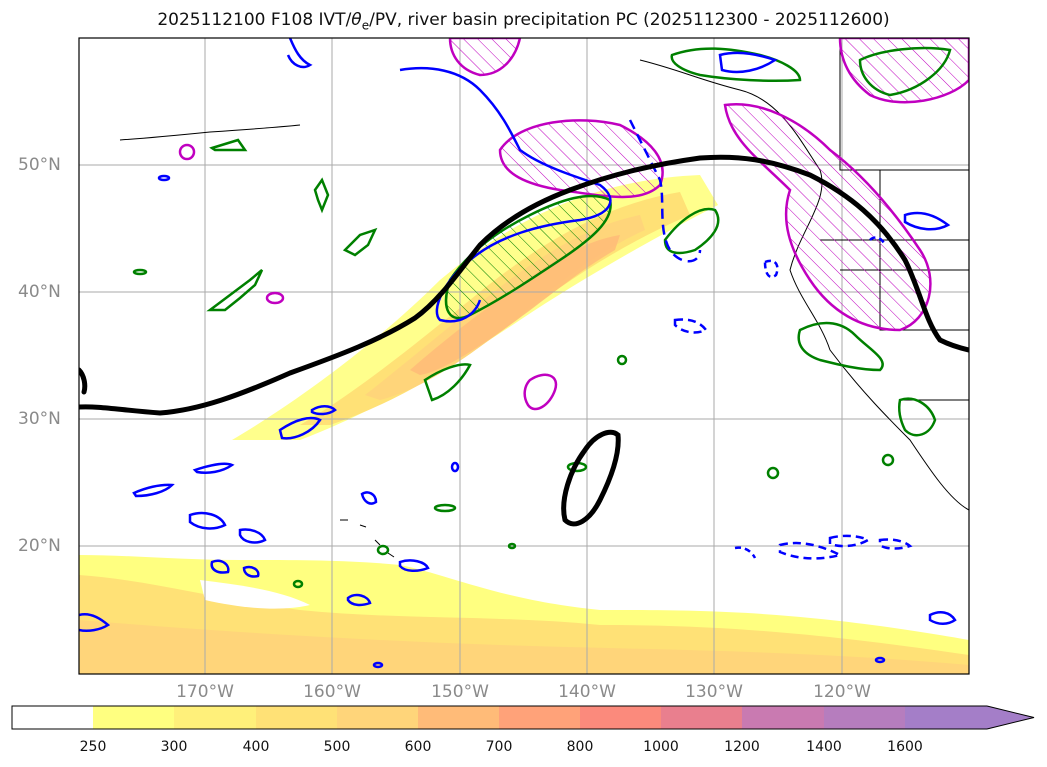  Describe the element at coordinates (580, 747) in the screenshot. I see `colorbar-tick: 800` at that location.